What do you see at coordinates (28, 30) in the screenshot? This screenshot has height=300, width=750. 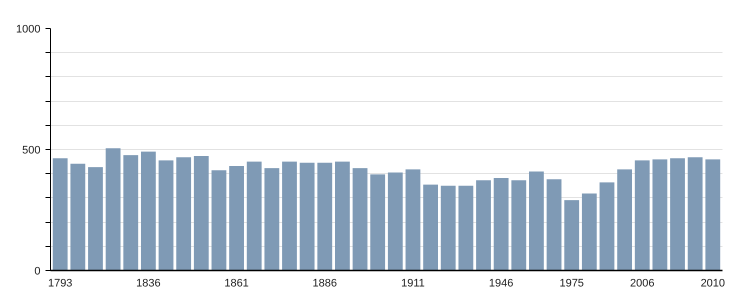 I see `y-tick-label: 1000` at bounding box center [28, 30].